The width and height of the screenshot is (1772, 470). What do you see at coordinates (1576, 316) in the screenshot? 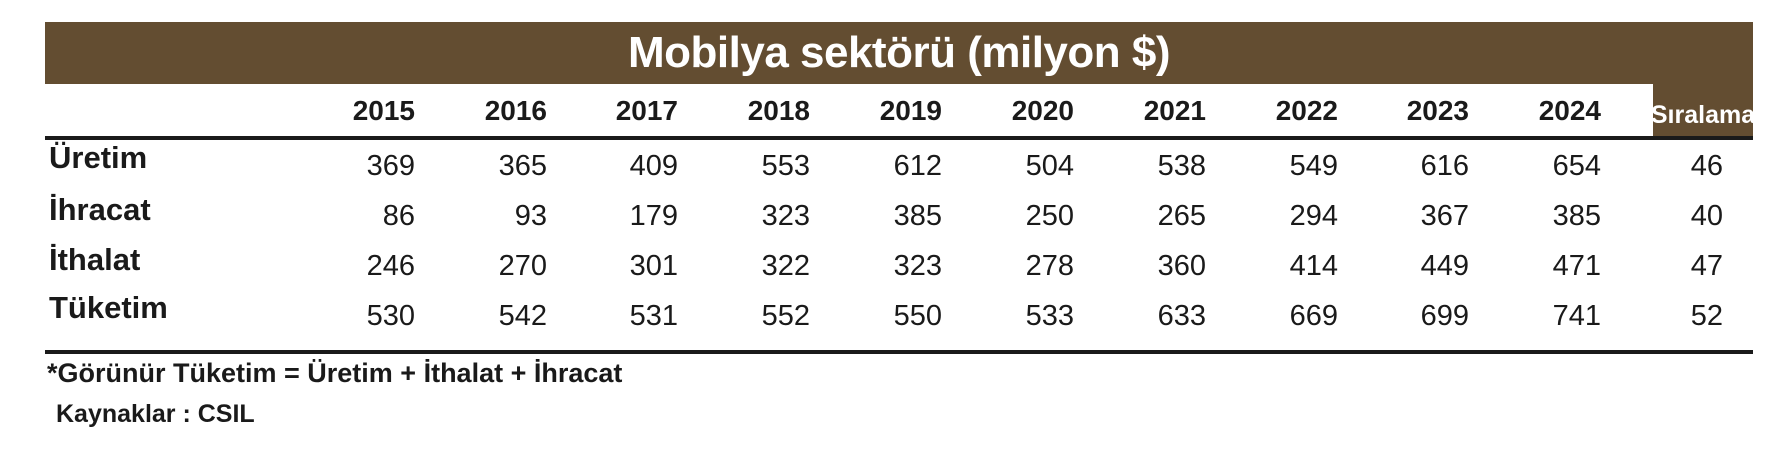
I see `table-cell: 741` at bounding box center [1576, 316].